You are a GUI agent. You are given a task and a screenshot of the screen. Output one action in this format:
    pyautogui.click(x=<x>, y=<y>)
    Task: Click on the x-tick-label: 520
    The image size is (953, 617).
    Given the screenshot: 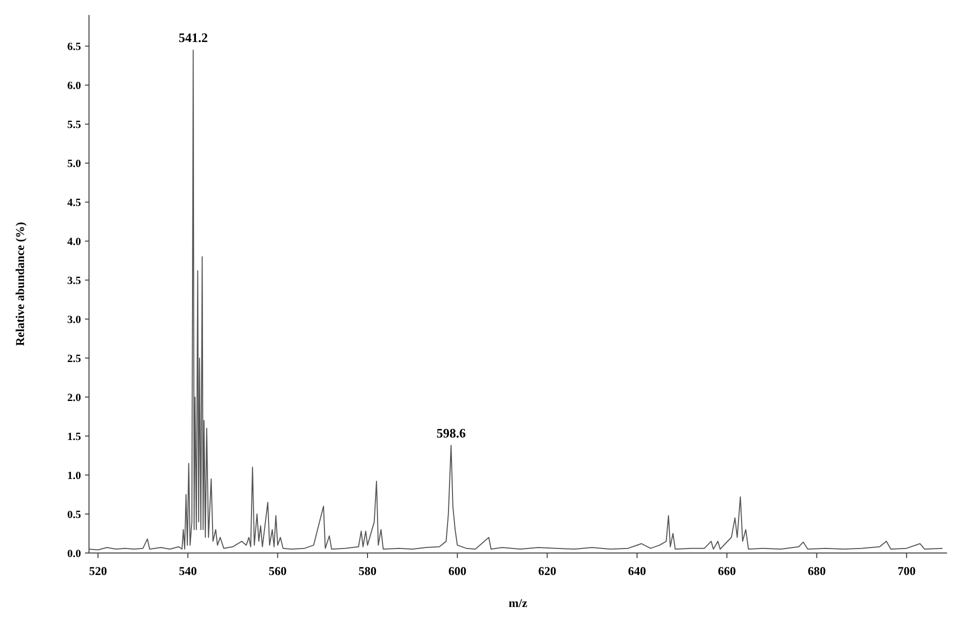 What is the action you would take?
    pyautogui.click(x=97, y=571)
    